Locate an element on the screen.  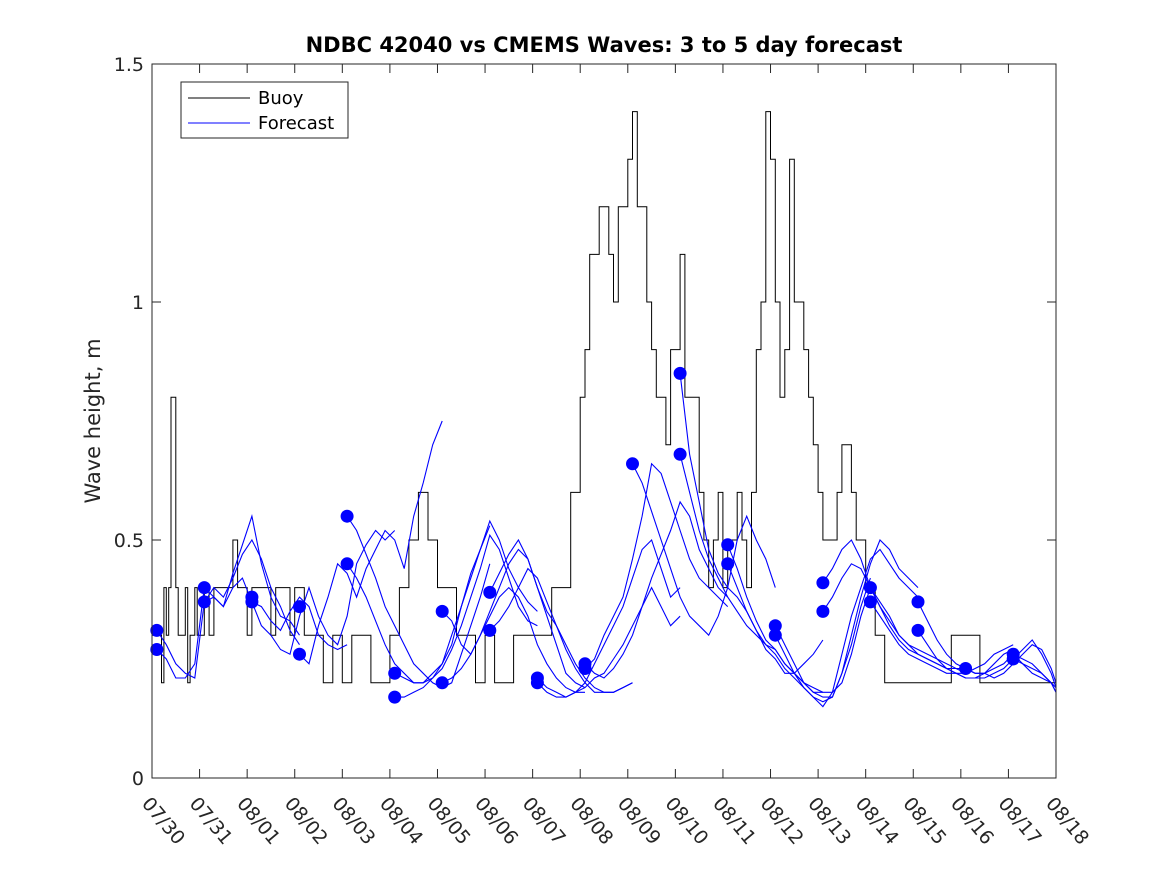
legend: Buoy Forecast is located at coordinates (264, 110).